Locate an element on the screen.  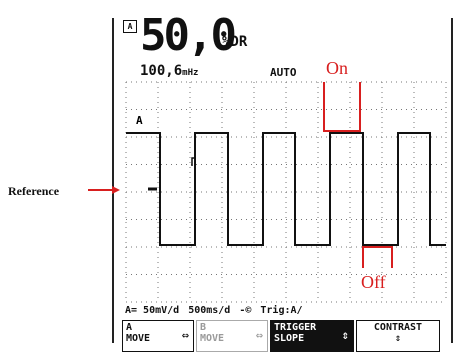
trace-label: A is located at coordinates (139, 120).